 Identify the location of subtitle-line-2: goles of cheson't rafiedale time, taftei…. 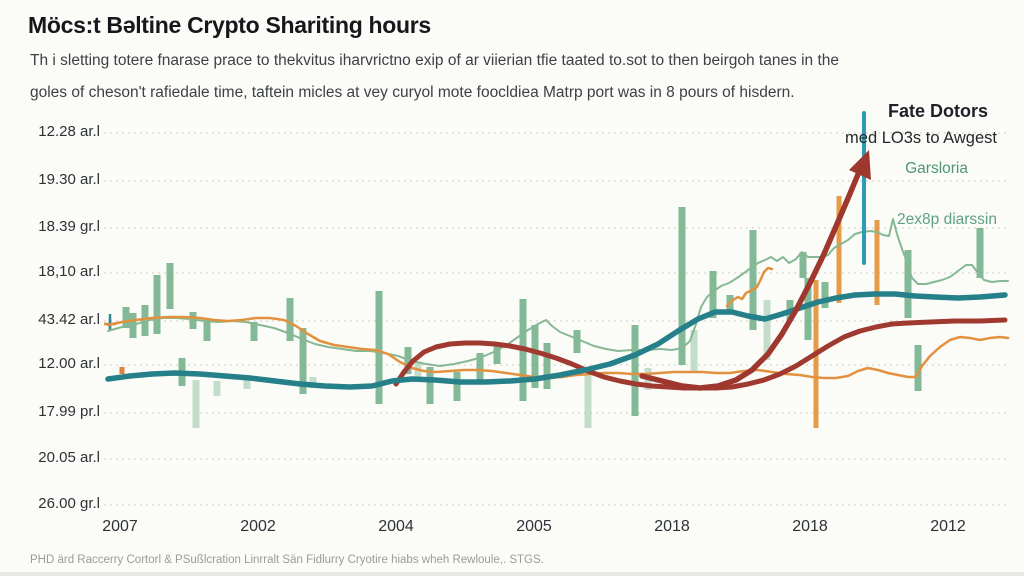
(412, 92).